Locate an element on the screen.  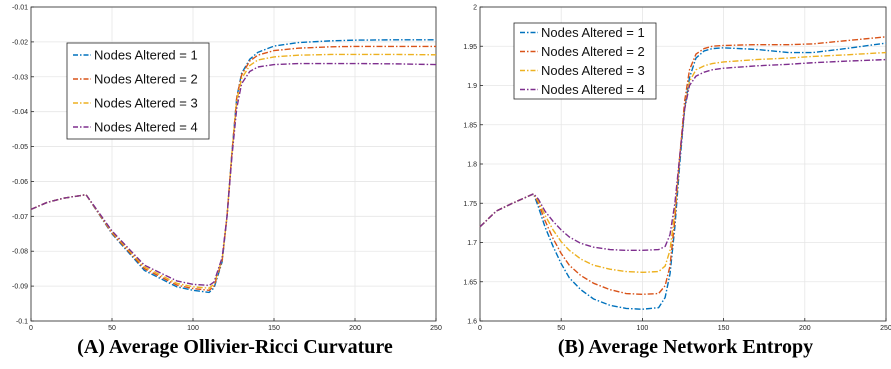
y-tick-label: -0.06 is located at coordinates (20, 182).